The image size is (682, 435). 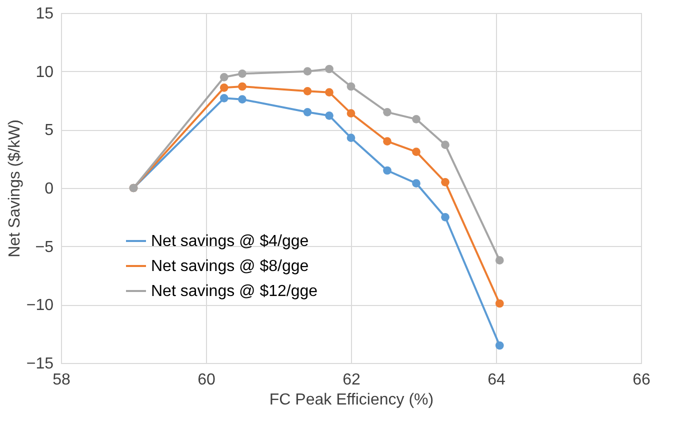 What do you see at coordinates (61, 380) in the screenshot?
I see `x-tick-label: 58` at bounding box center [61, 380].